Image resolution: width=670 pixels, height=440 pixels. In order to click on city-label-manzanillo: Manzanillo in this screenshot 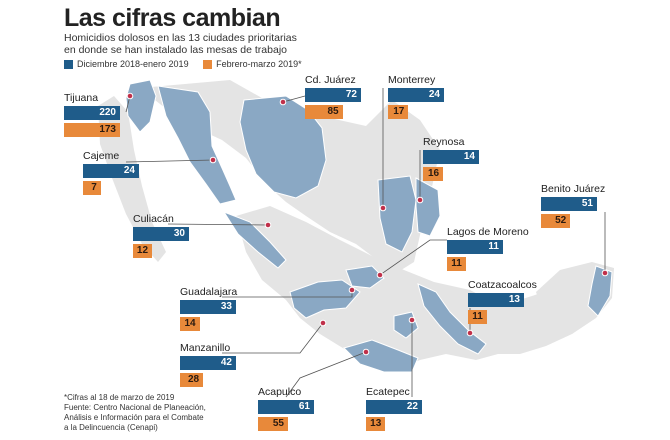, I will do `click(205, 348)`.